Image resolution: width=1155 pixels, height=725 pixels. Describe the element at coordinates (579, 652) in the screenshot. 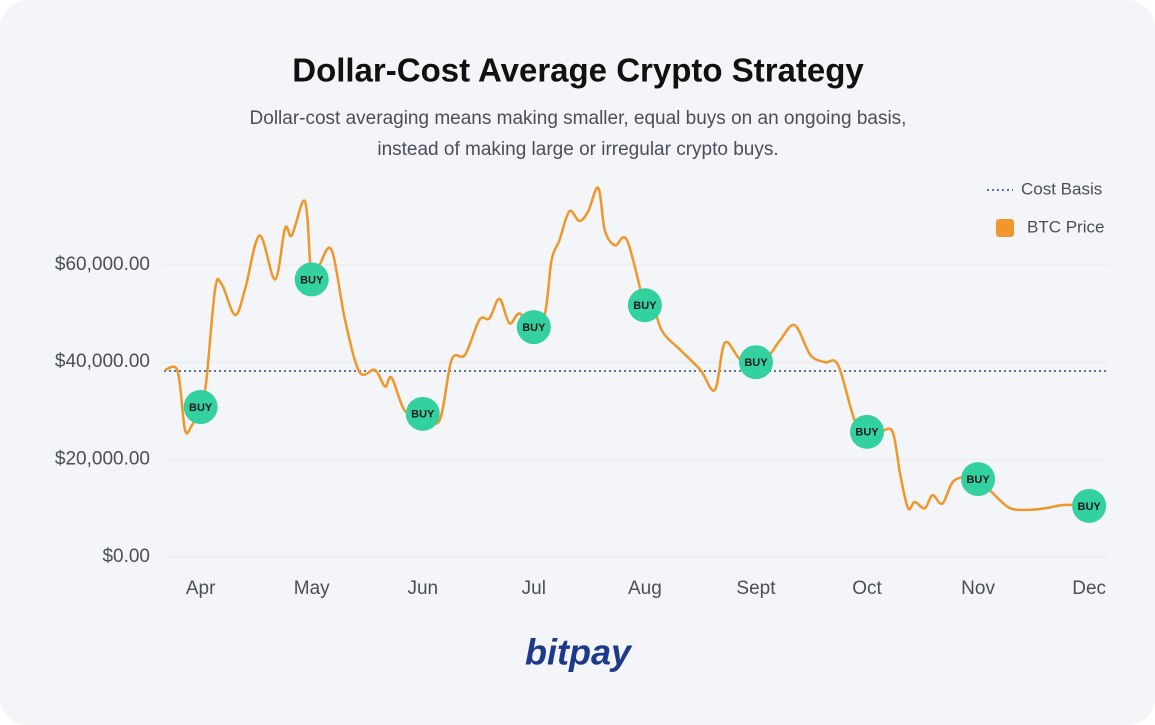

I see `brand-logo: bitpay` at that location.